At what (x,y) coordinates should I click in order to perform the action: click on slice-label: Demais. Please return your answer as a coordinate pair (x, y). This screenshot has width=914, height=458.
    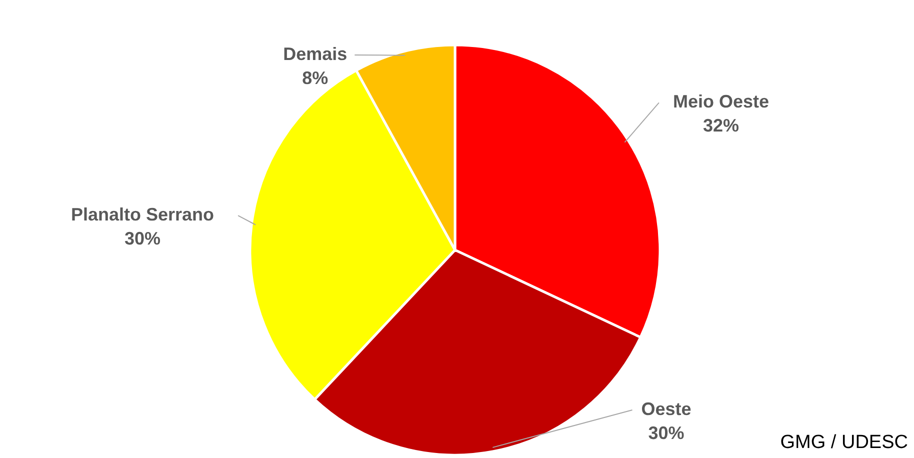
    Looking at the image, I should click on (315, 54).